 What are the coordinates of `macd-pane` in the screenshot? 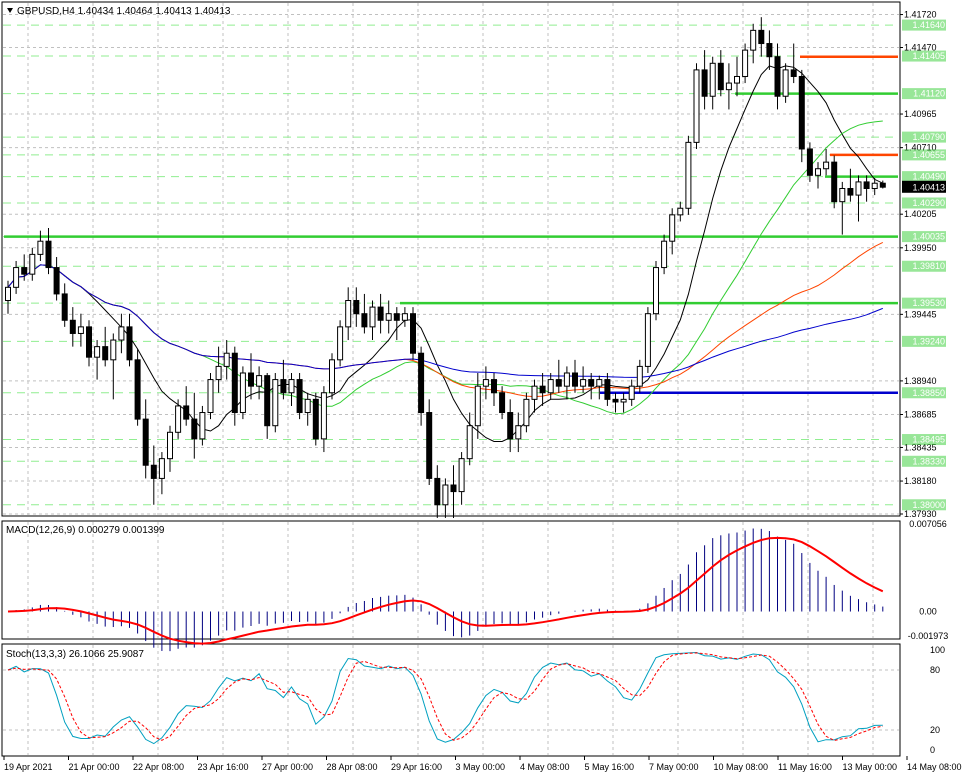 It's located at (451, 580).